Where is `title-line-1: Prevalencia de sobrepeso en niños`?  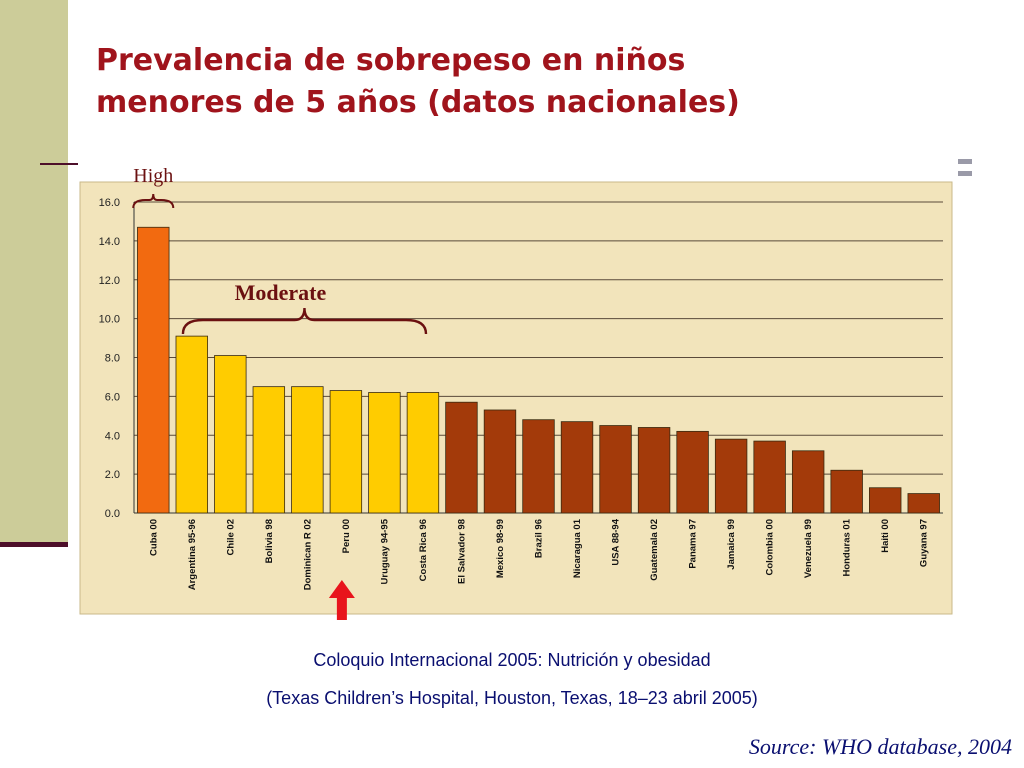 title-line-1: Prevalencia de sobrepeso en niños is located at coordinates (391, 60).